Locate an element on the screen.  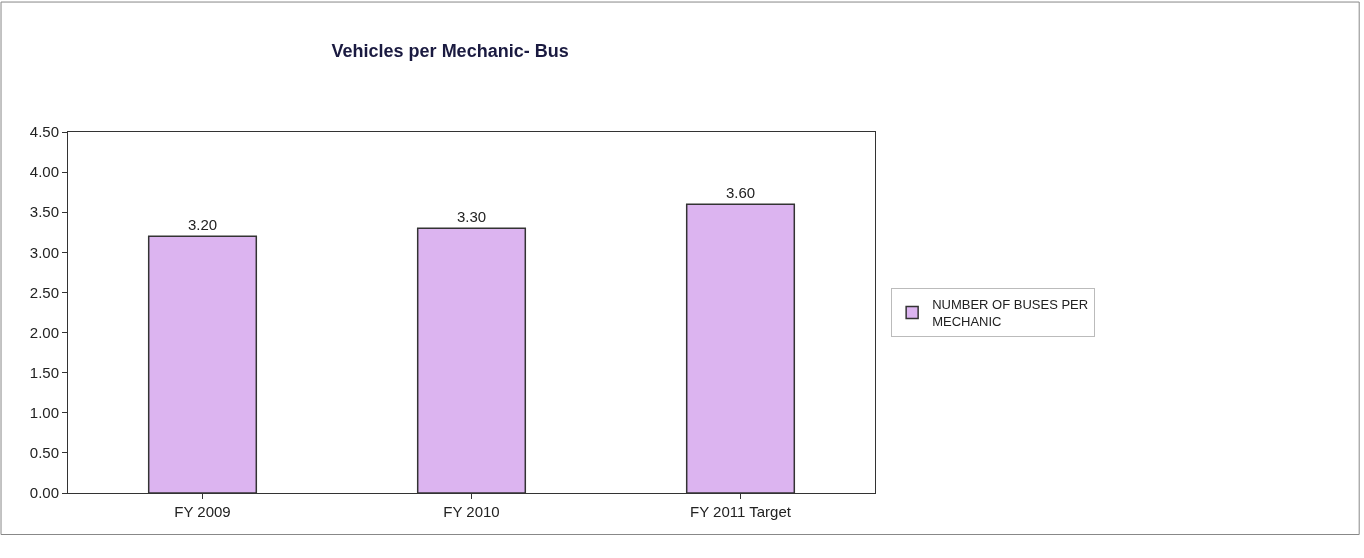
y-tick-label: 4.00 is located at coordinates (44, 172).